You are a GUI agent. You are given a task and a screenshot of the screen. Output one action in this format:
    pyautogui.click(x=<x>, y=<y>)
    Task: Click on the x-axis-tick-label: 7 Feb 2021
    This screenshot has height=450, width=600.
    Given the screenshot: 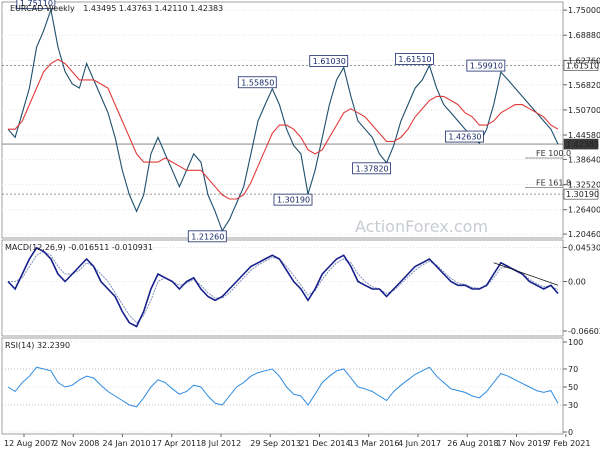 What is the action you would take?
    pyautogui.click(x=568, y=443)
    